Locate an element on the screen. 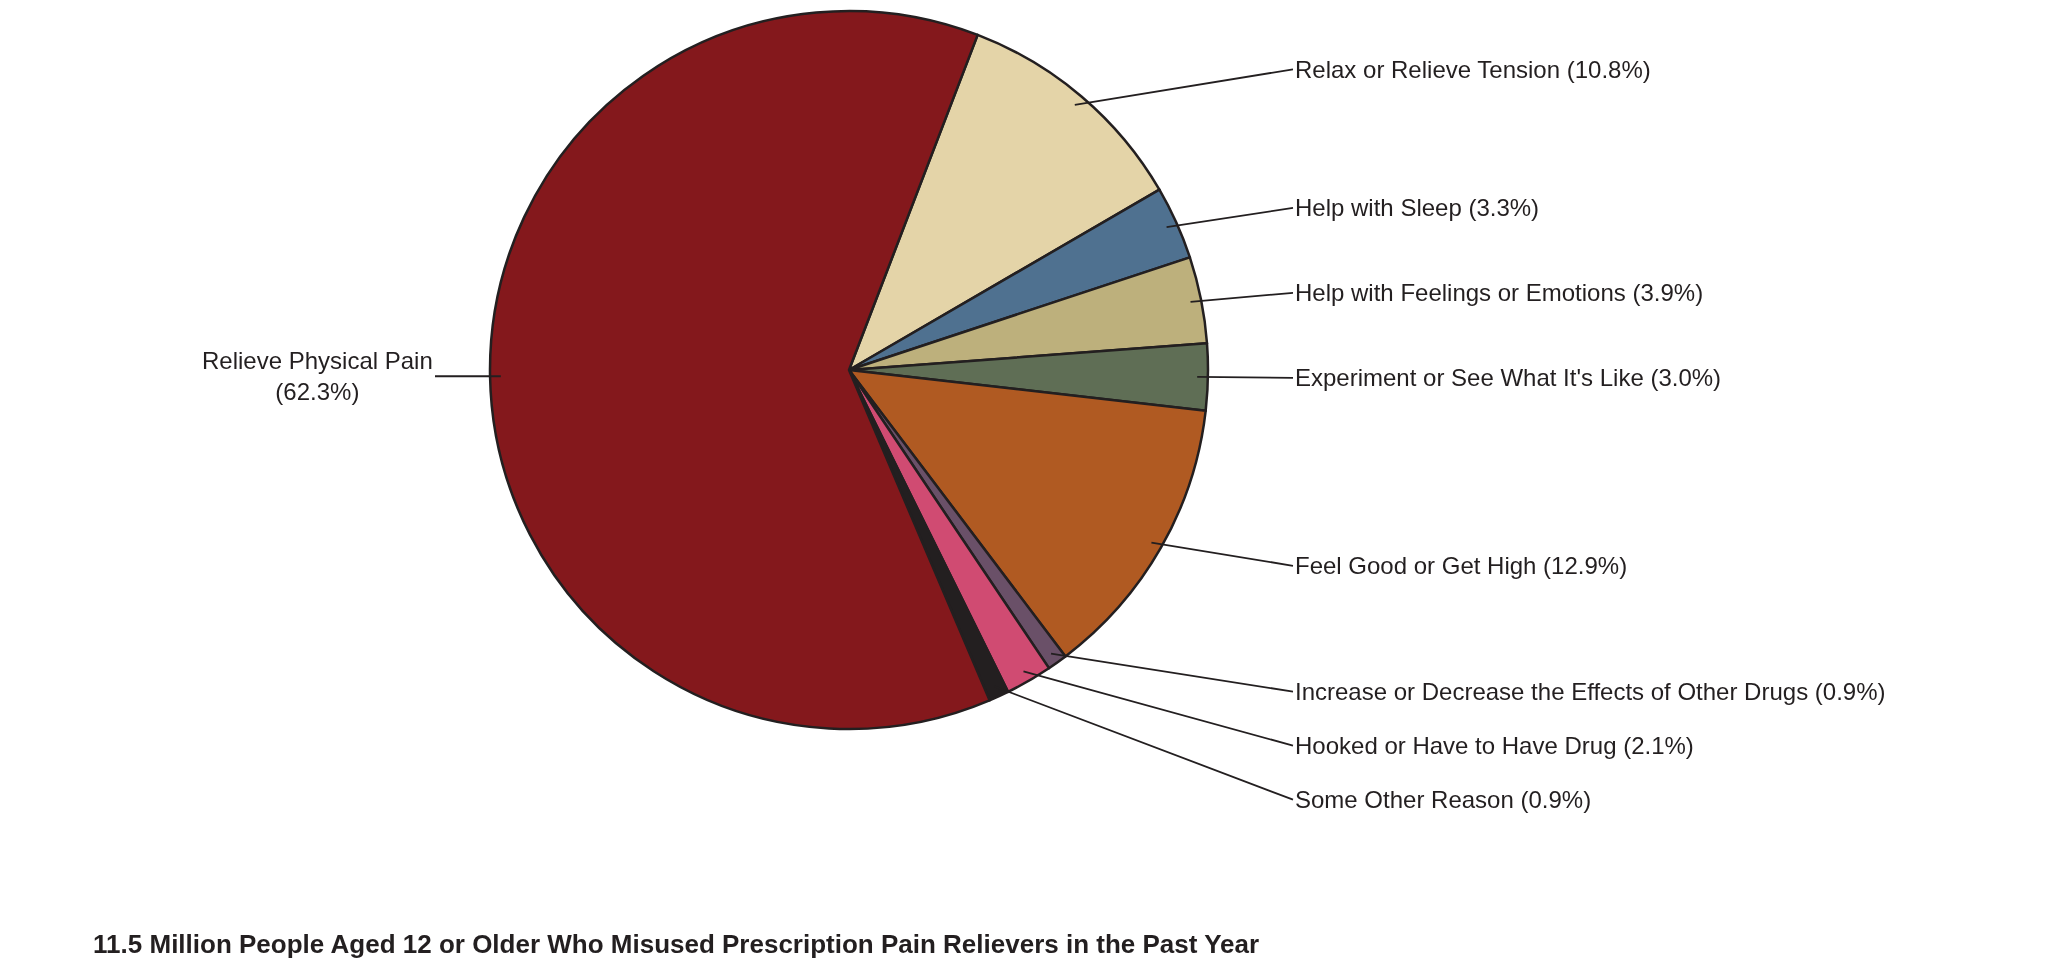  slice-label: Feel Good or Get High (12.9%) is located at coordinates (1461, 565).